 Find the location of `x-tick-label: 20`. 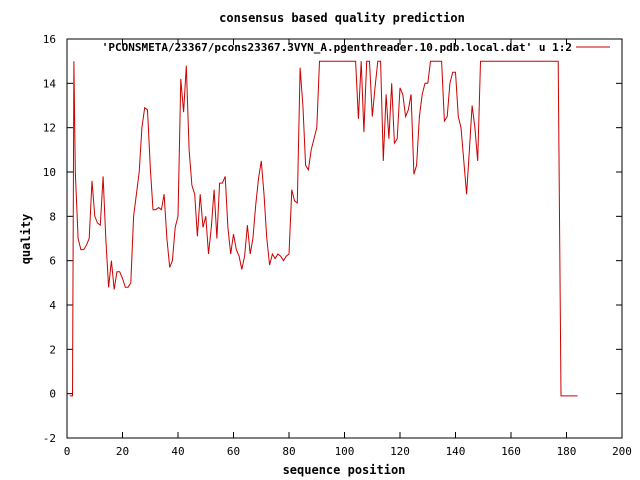

x-tick-label: 20 is located at coordinates (122, 451).